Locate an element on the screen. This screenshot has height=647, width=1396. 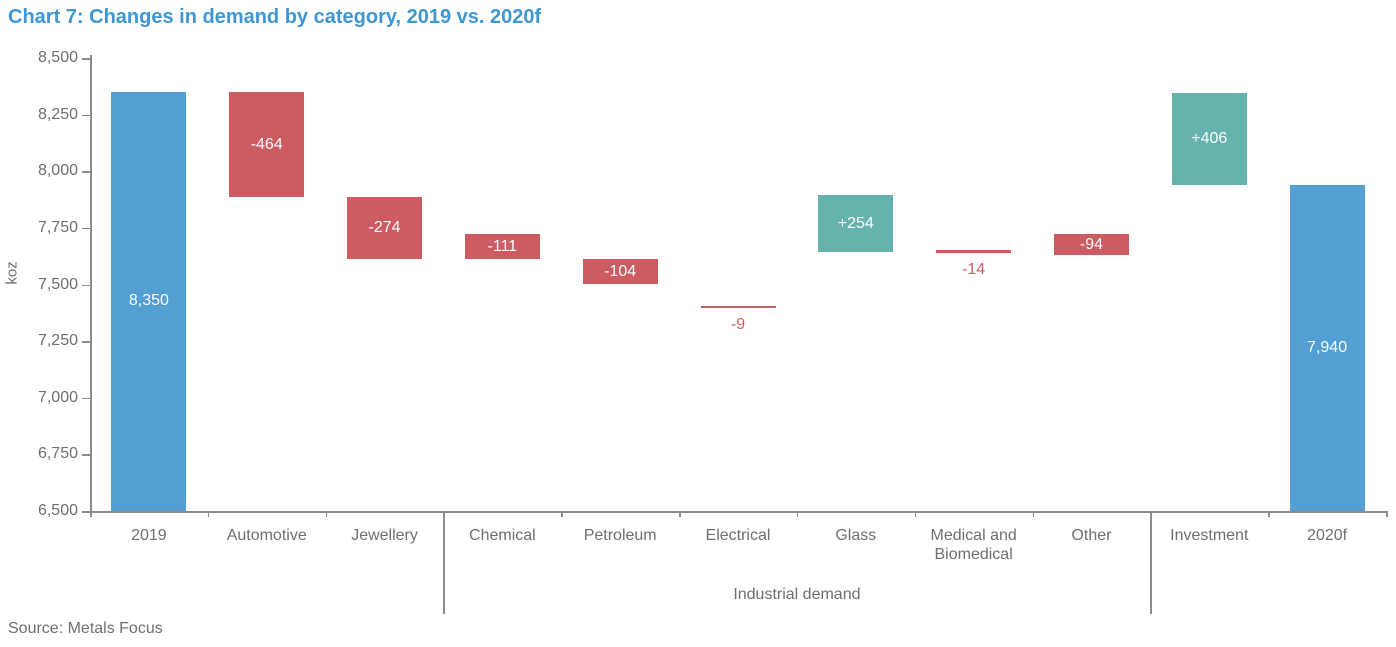
bar-chemical: -111 is located at coordinates (502, 246).